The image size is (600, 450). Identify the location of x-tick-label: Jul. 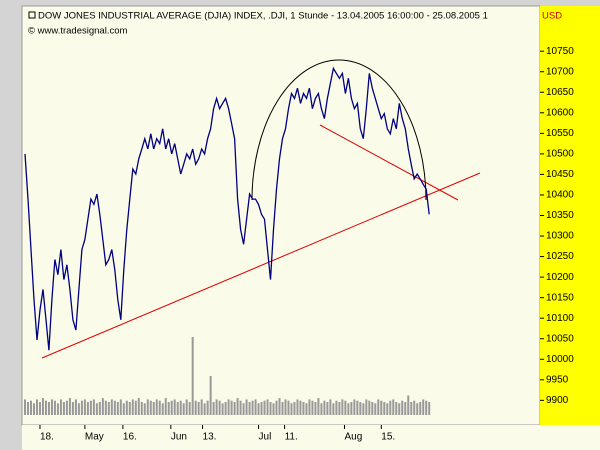
(265, 437).